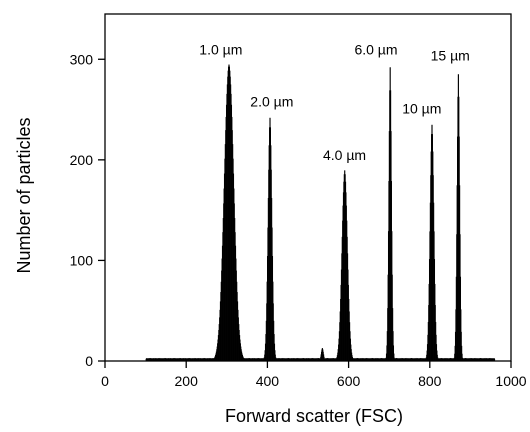 The width and height of the screenshot is (530, 432). I want to click on y-tick-label: 200, so click(82, 160).